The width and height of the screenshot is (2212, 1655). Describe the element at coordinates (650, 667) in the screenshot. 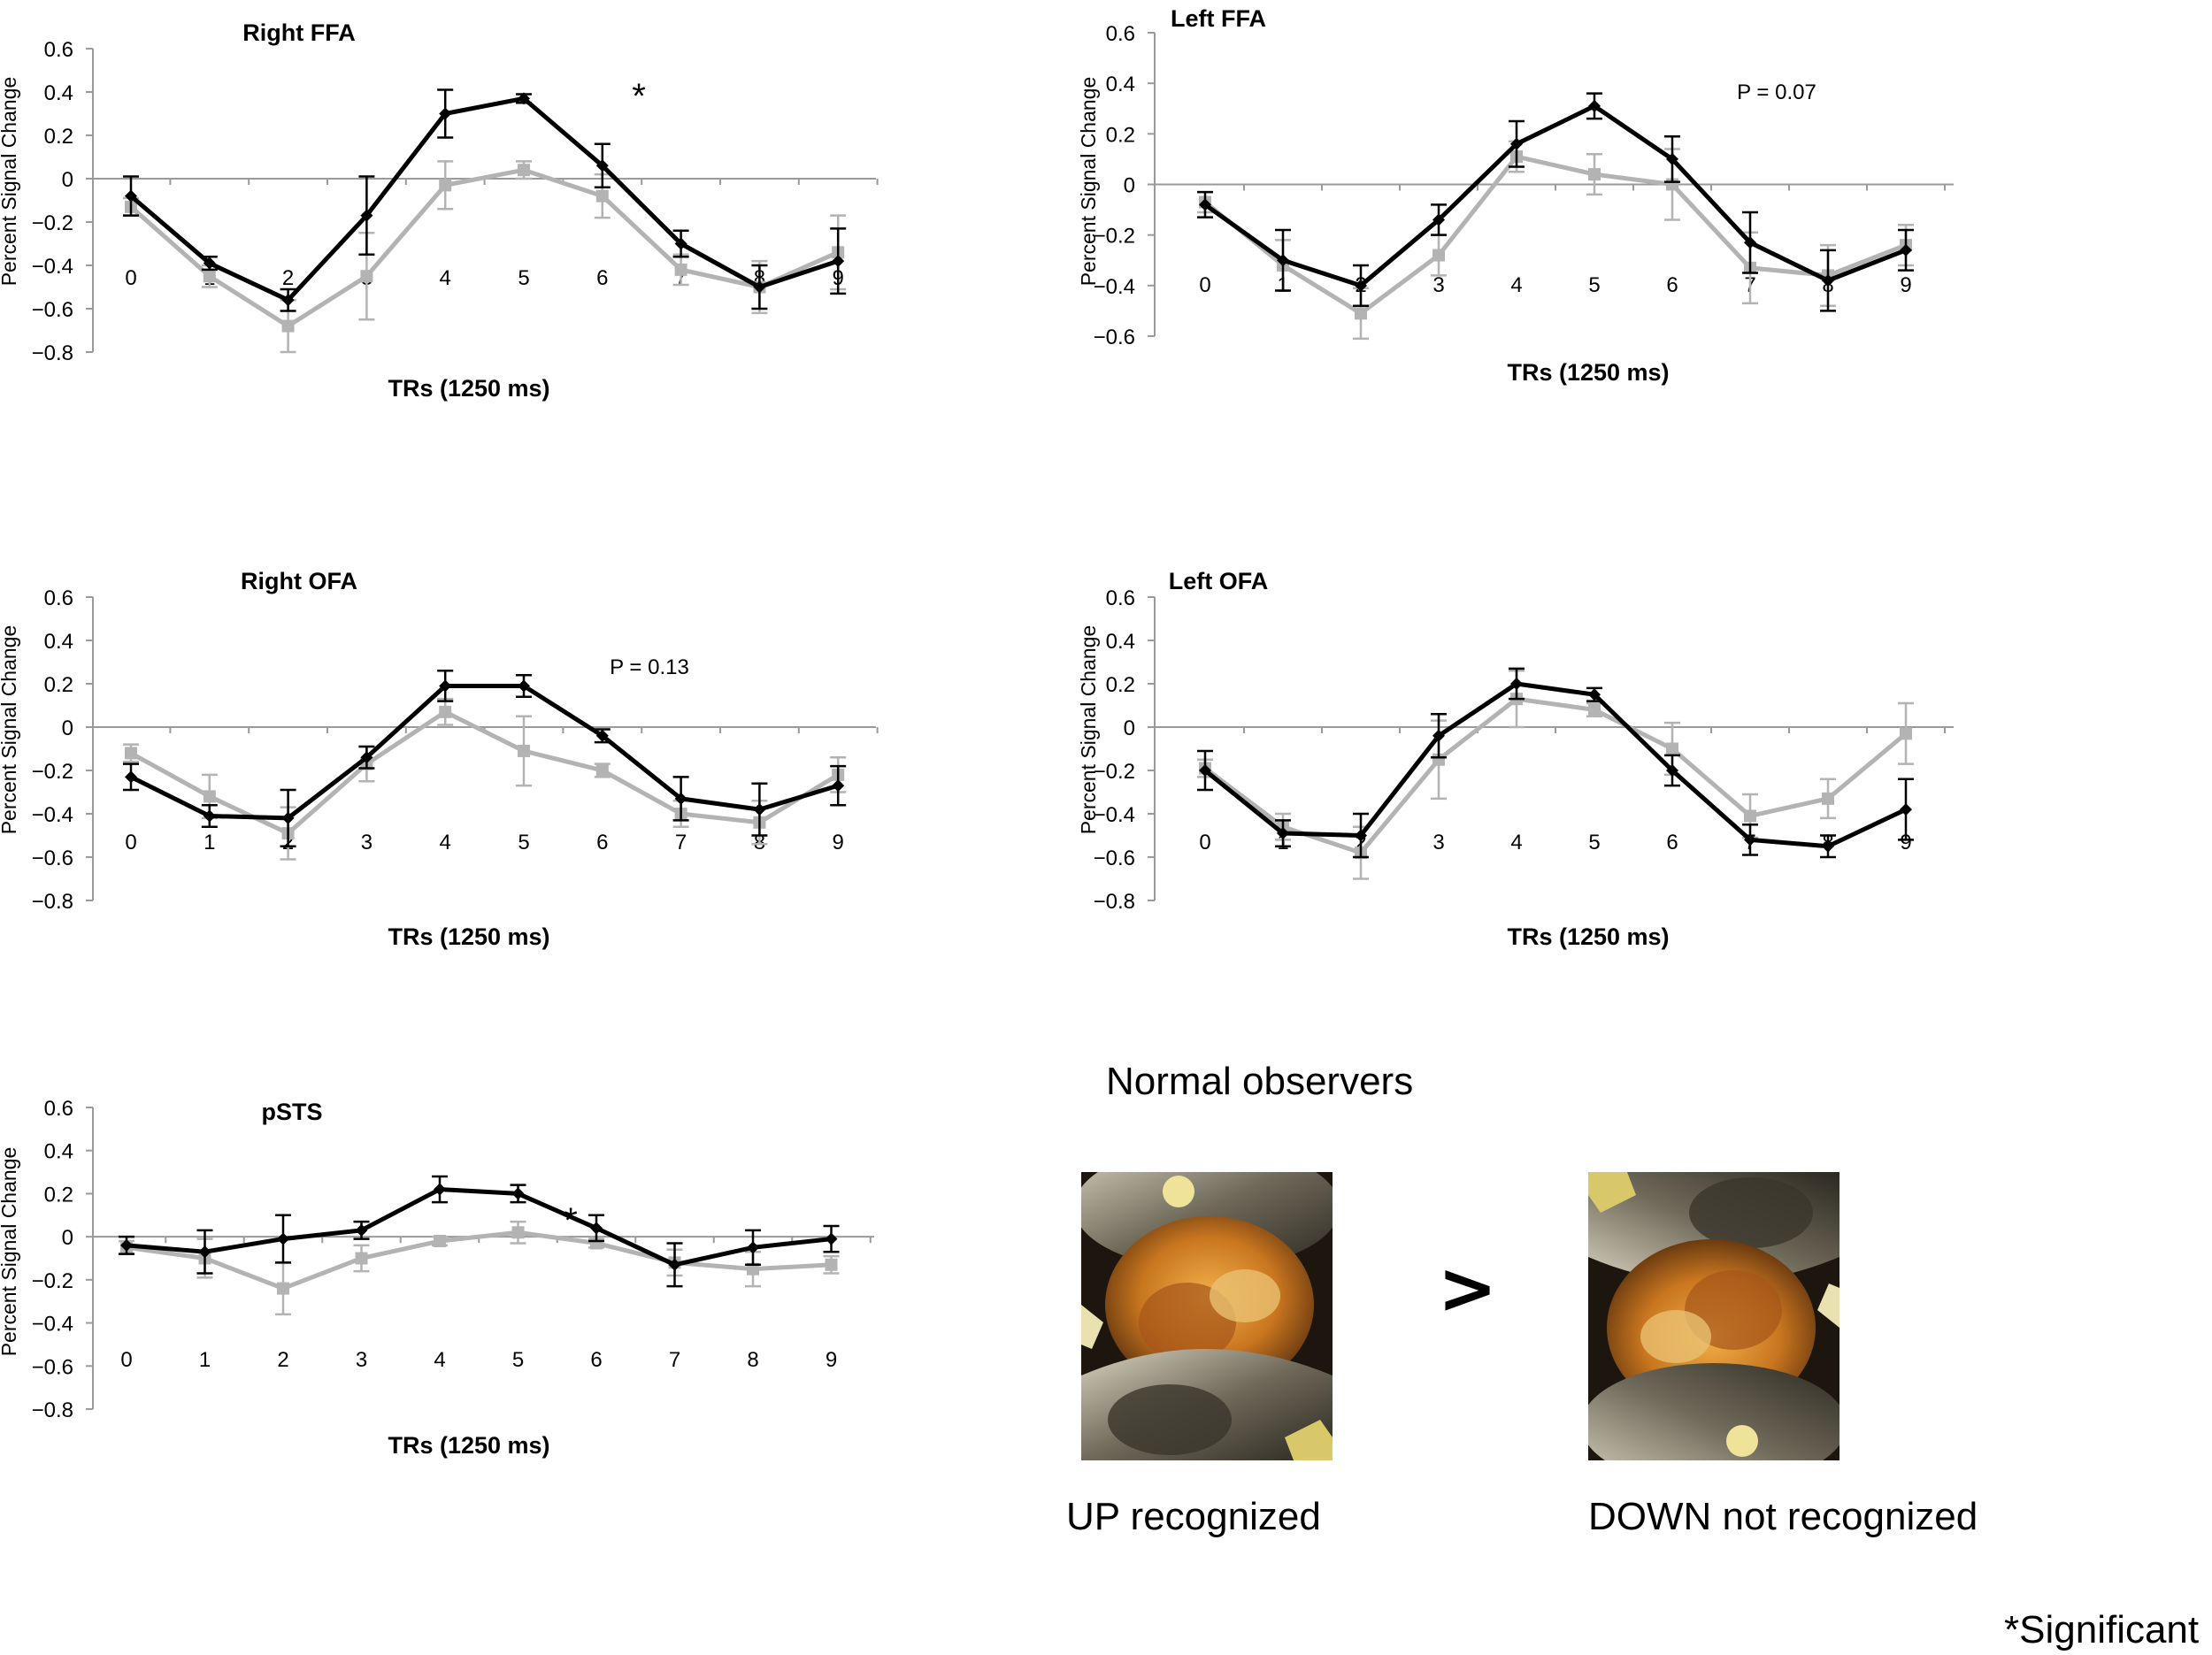

I see `significance-annotation: P = 0.13` at that location.